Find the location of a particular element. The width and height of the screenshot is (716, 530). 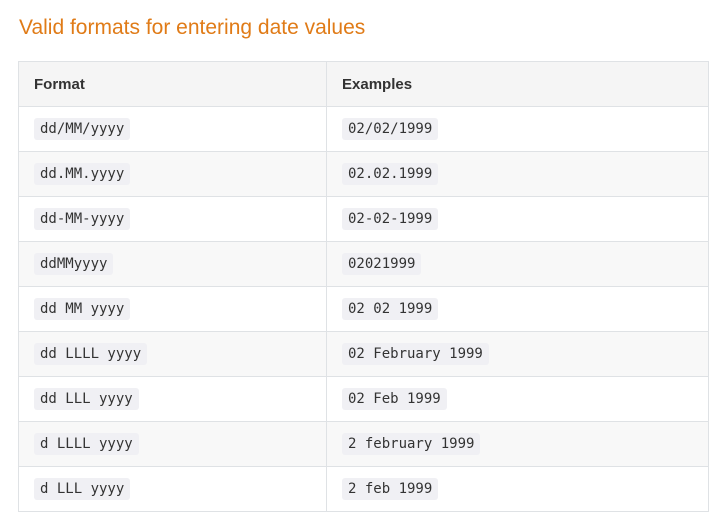

example-cell: 02 Feb 1999 is located at coordinates (517, 399).